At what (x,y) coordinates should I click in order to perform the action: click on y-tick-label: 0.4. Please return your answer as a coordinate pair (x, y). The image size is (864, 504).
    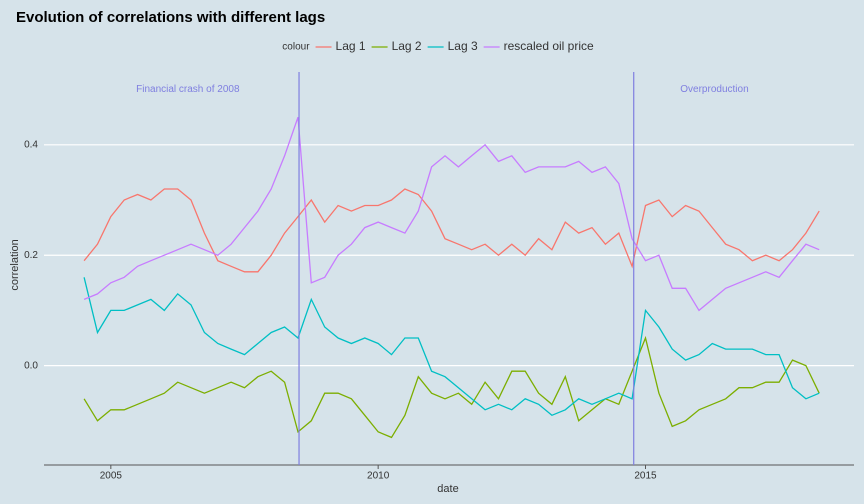
    Looking at the image, I should click on (31, 144).